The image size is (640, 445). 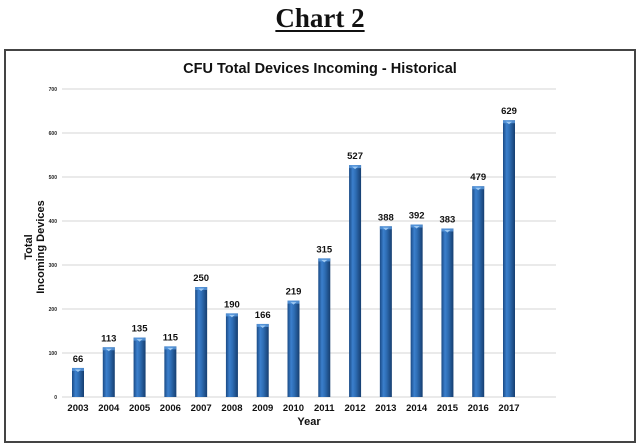 I want to click on x-tick-label: 2013, so click(x=385, y=408).